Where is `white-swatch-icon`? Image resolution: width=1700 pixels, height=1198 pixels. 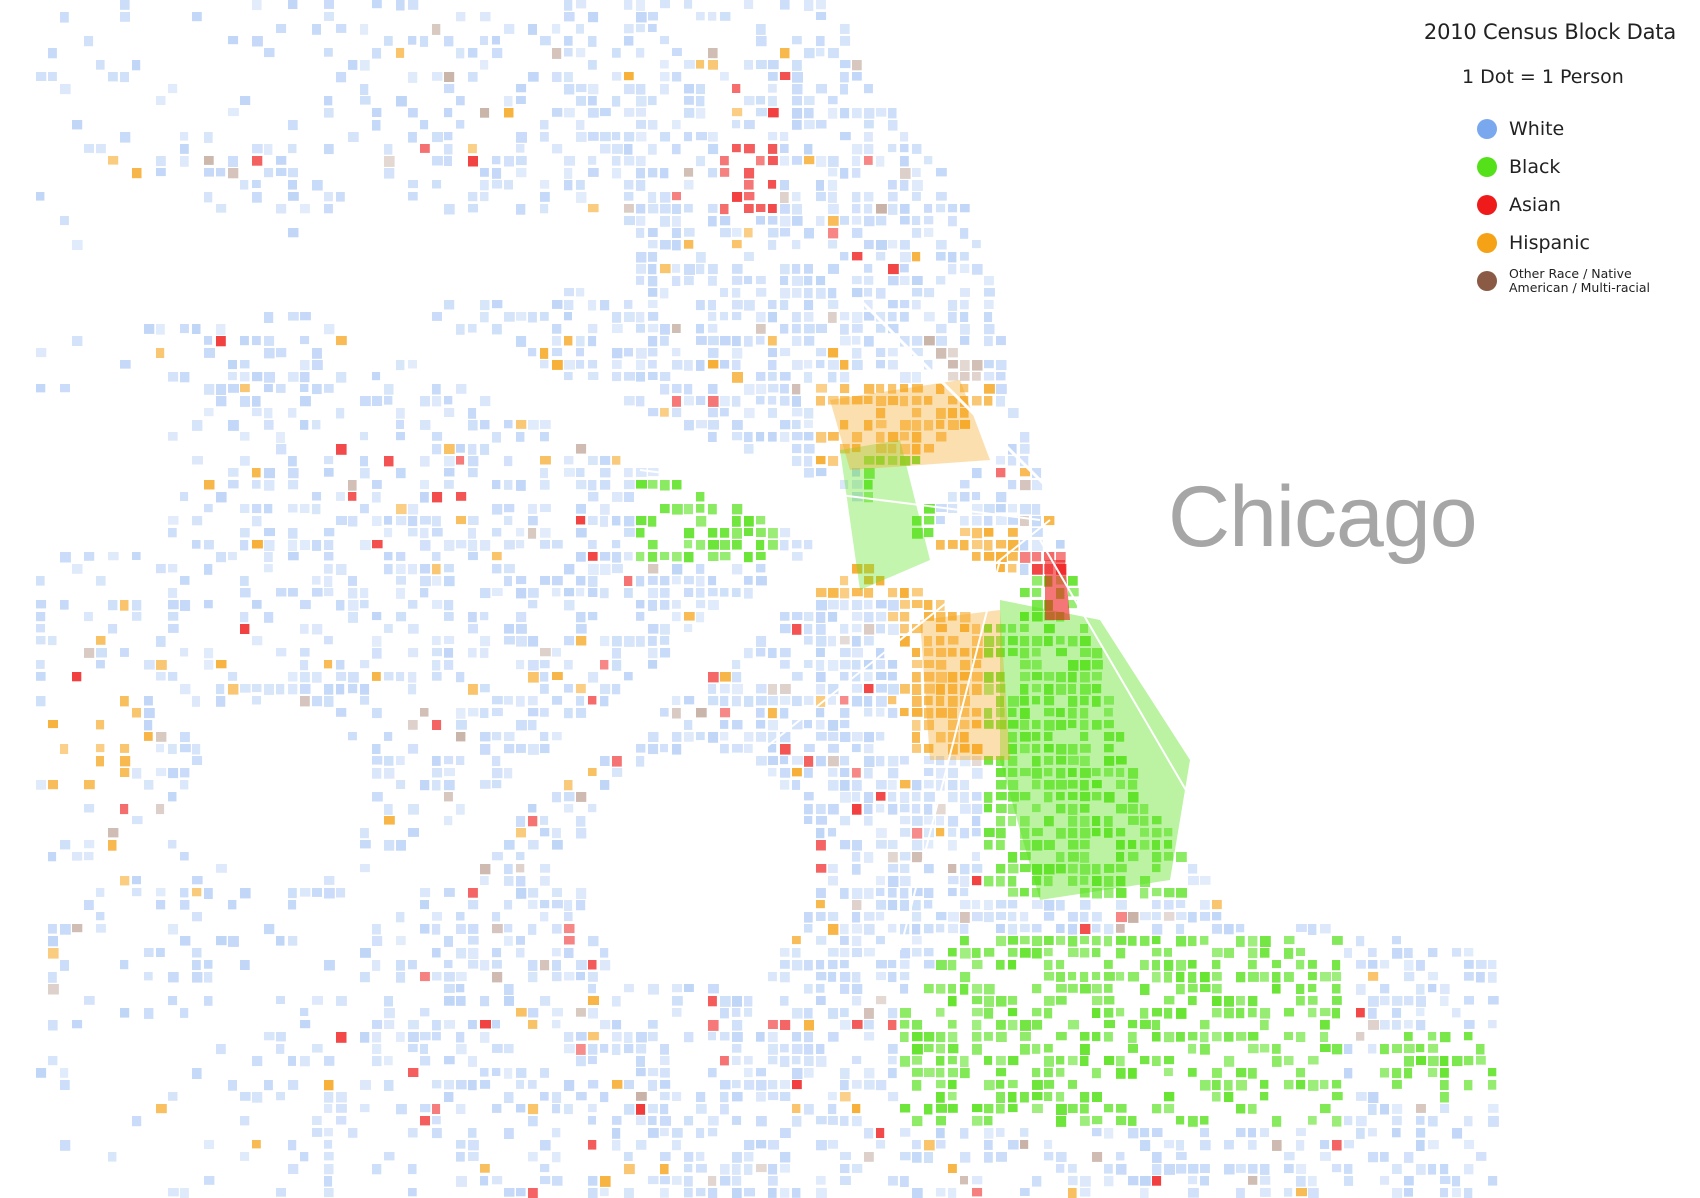 white-swatch-icon is located at coordinates (1487, 129).